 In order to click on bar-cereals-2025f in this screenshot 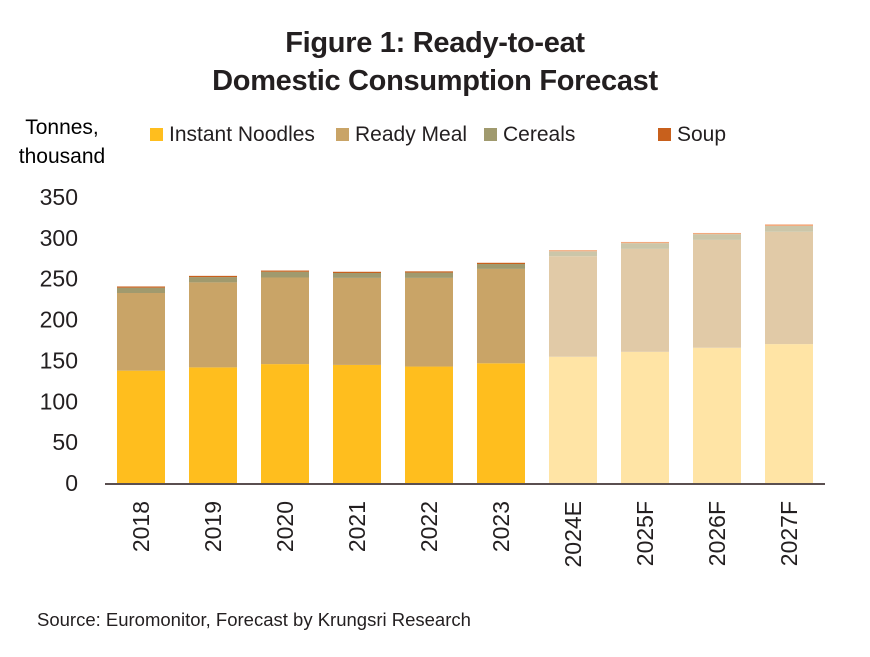, I will do `click(645, 246)`.